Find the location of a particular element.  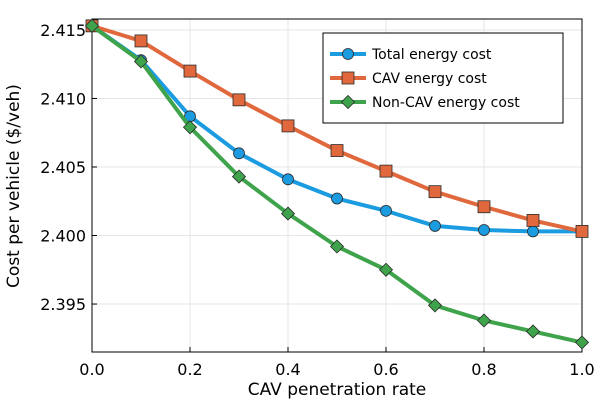

x-tick-label: 0.2 is located at coordinates (189, 369).